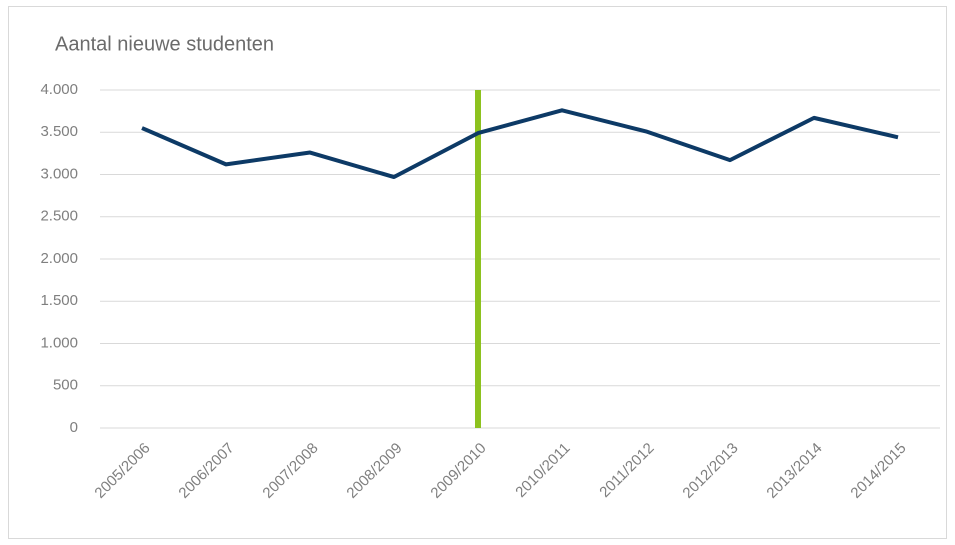 The width and height of the screenshot is (955, 545). What do you see at coordinates (520, 144) in the screenshot?
I see `line-series` at bounding box center [520, 144].